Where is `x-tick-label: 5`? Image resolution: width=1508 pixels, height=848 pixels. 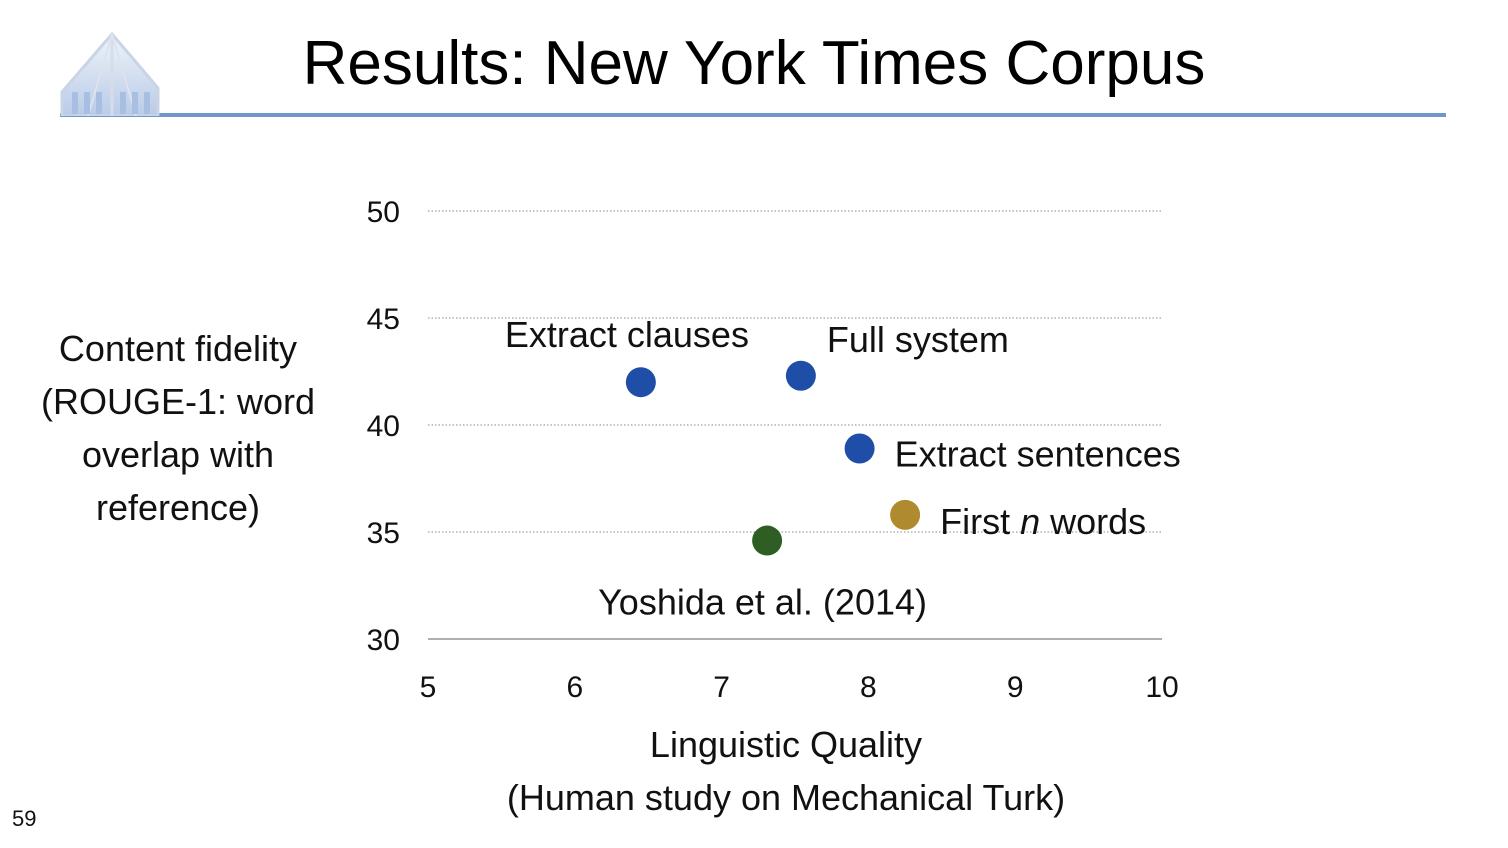
x-tick-label: 5 is located at coordinates (428, 687).